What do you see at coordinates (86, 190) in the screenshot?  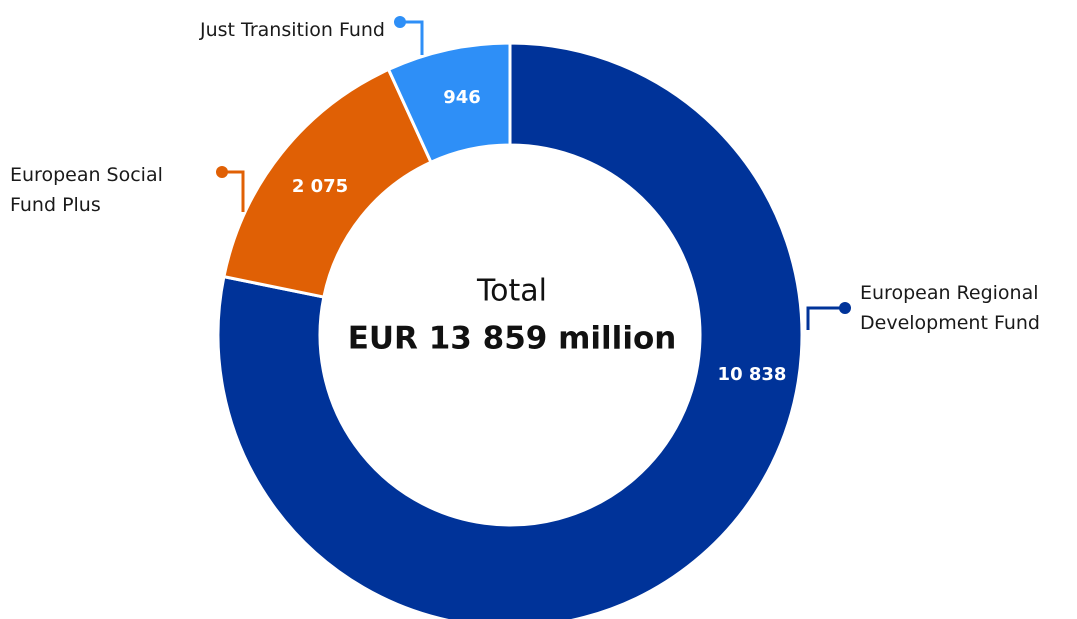 I see `legend-label: European Social Fund Plus` at bounding box center [86, 190].